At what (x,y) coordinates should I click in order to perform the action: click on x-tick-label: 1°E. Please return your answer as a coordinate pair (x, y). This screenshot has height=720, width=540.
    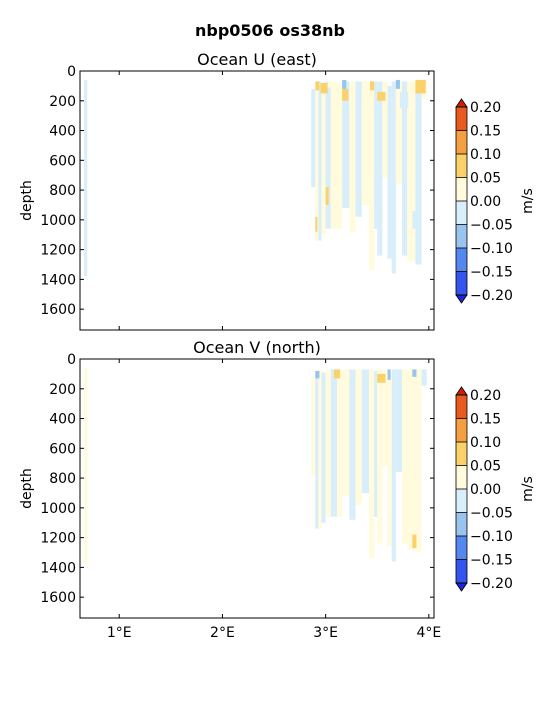
    Looking at the image, I should click on (119, 633).